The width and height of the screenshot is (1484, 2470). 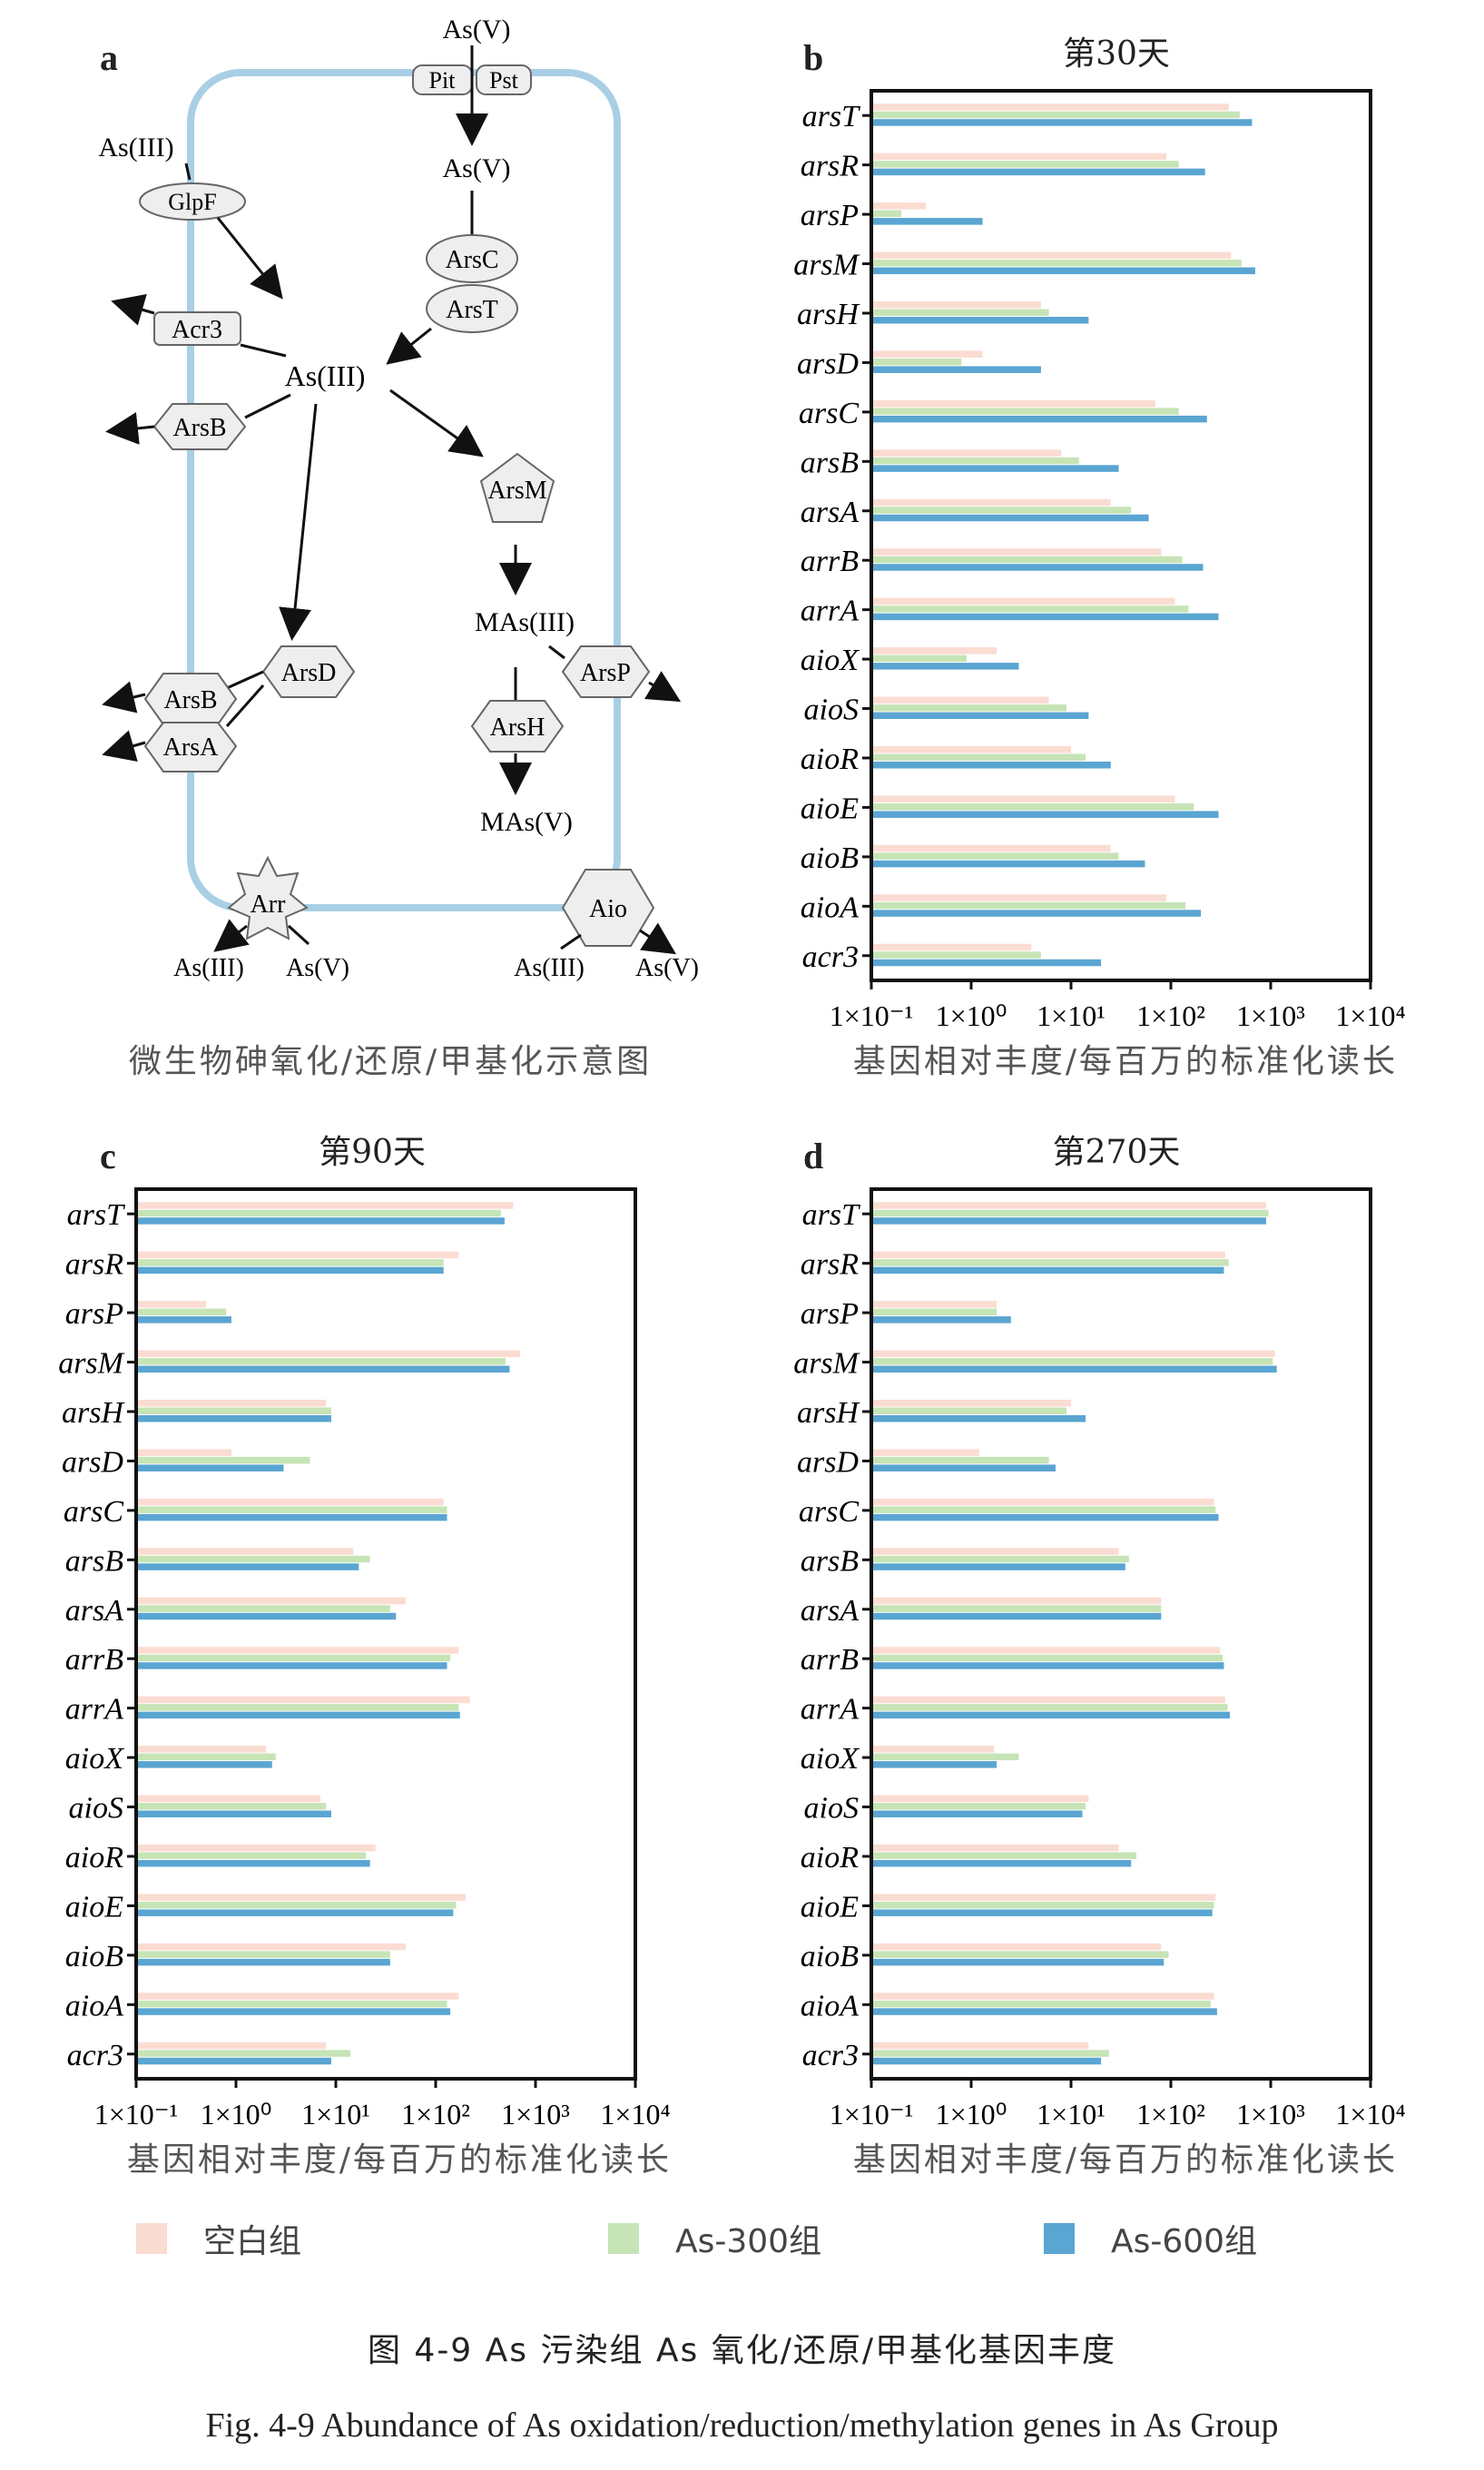 I want to click on chart-c-xtick-label: 1×10¹, so click(x=335, y=2114).